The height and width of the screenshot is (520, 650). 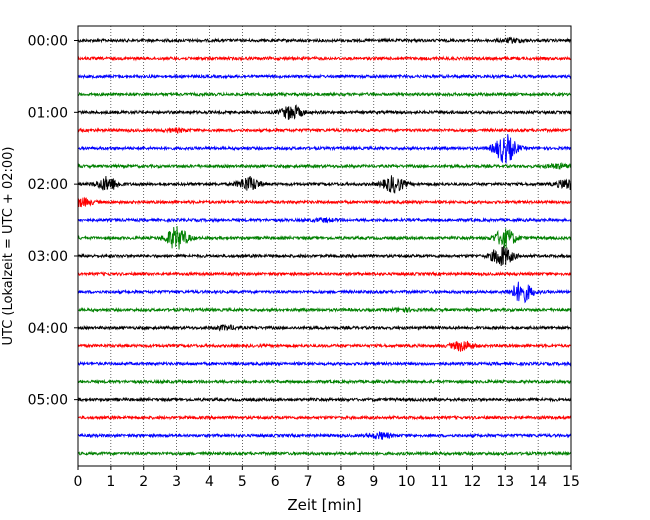 What do you see at coordinates (48, 185) in the screenshot?
I see `y-tick-label: 02:00` at bounding box center [48, 185].